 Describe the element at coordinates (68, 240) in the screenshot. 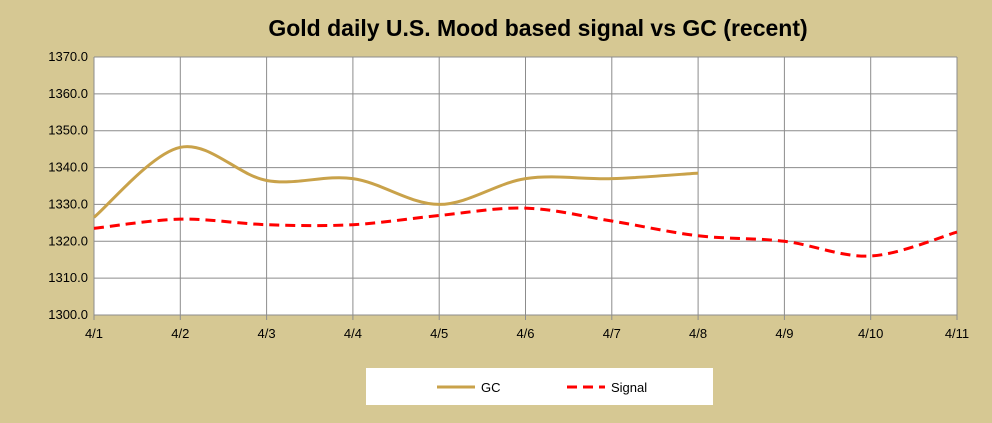

I see `y-tick-label: 1320.0` at that location.